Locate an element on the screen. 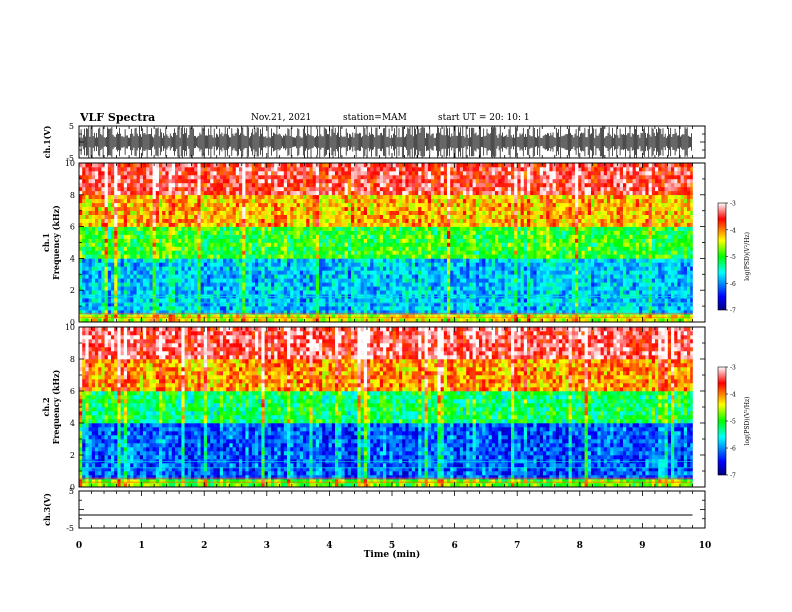 The width and height of the screenshot is (792, 612). ch1-waveform-panel: 5-5ch.1(V) is located at coordinates (374, 142).